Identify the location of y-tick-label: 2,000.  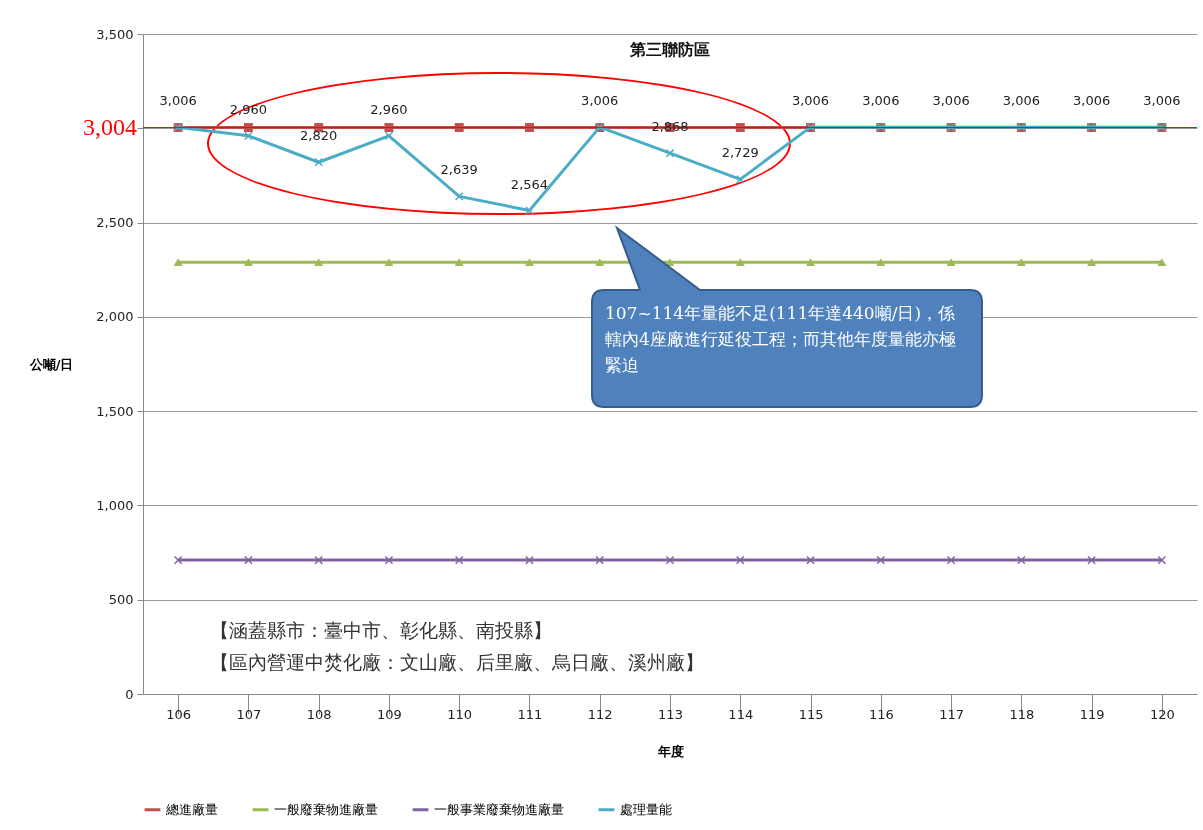
(115, 317).